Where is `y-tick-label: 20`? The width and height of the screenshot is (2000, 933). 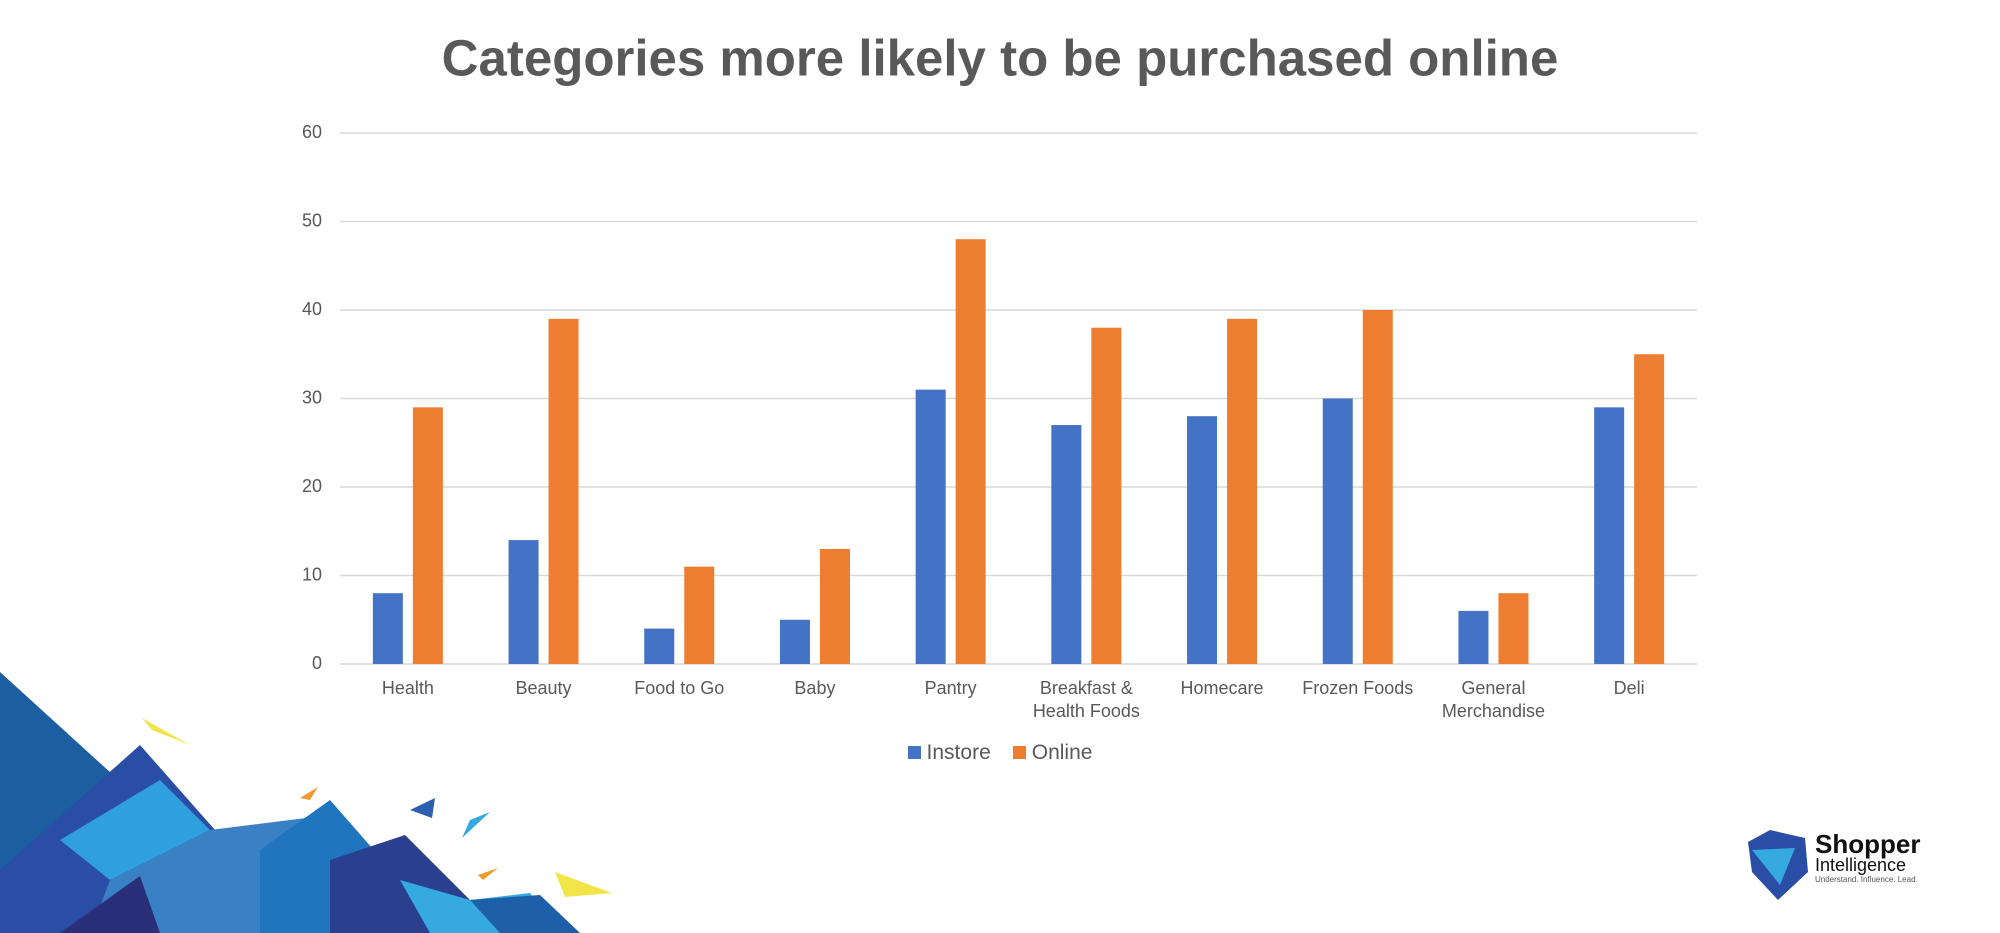 y-tick-label: 20 is located at coordinates (312, 486).